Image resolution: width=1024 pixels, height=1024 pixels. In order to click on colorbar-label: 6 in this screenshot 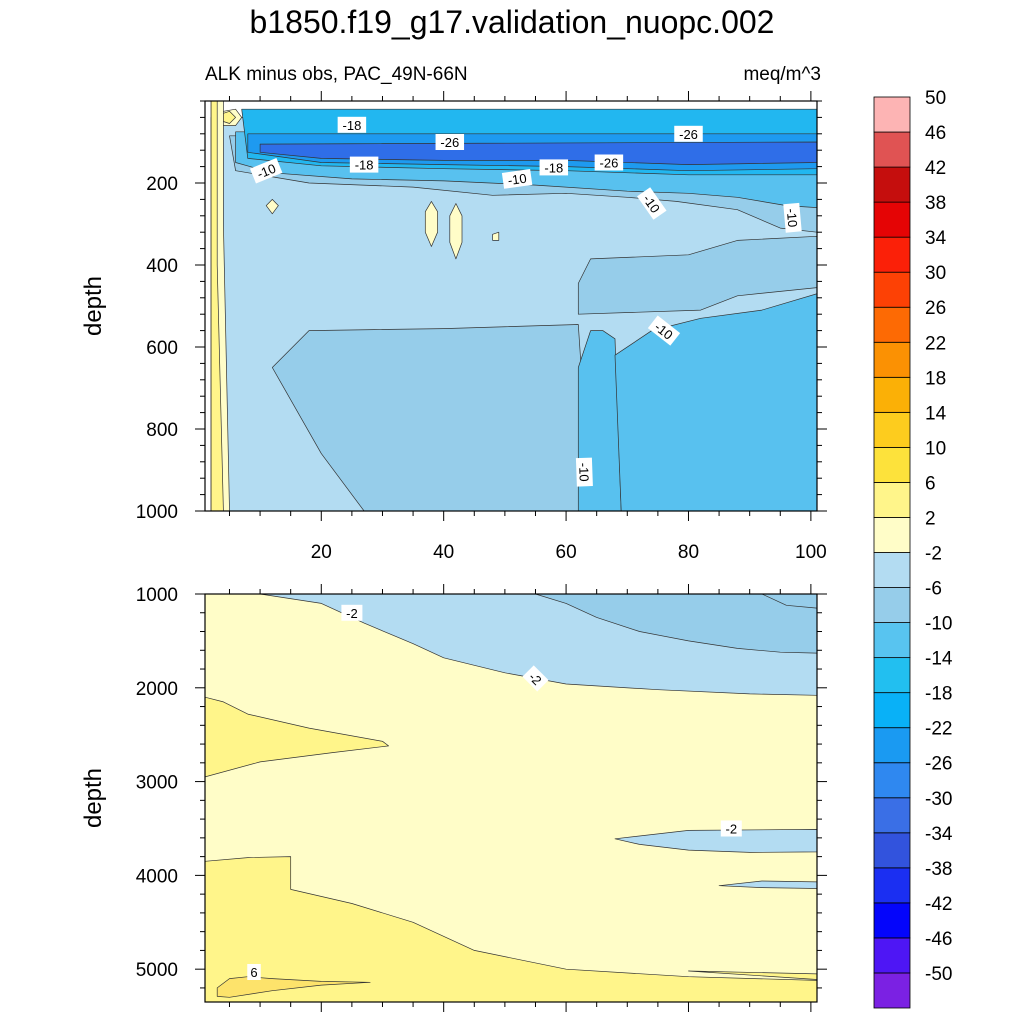, I will do `click(930, 483)`.